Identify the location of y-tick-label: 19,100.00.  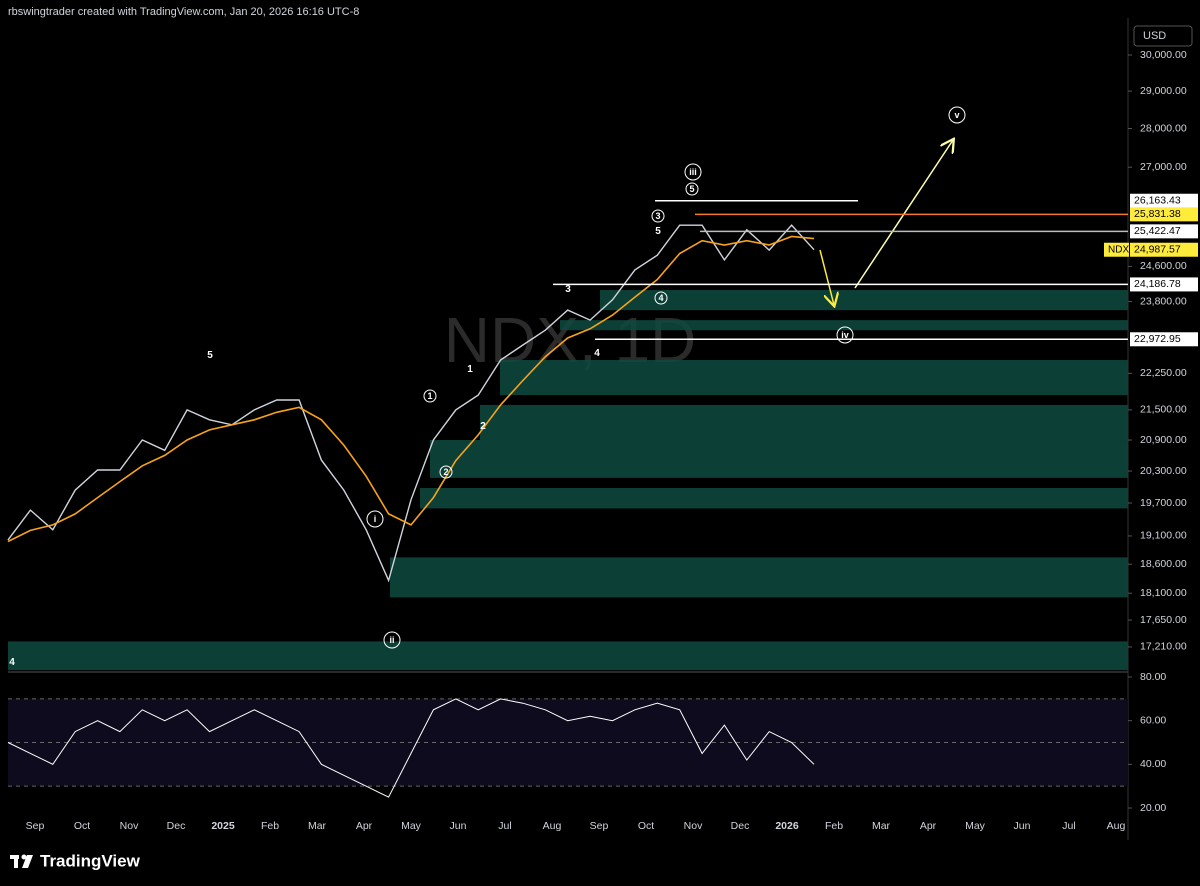
(1163, 536).